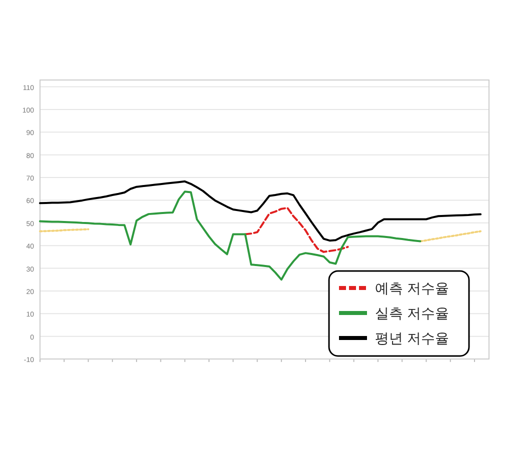  I want to click on legend-label: 실측 저수율, so click(412, 313).